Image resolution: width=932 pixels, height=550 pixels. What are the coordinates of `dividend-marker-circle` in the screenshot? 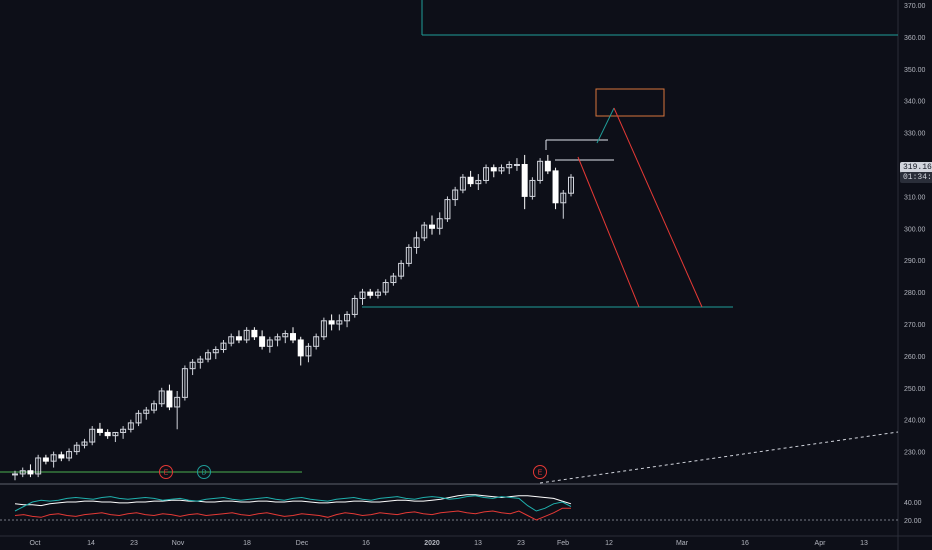 It's located at (204, 472).